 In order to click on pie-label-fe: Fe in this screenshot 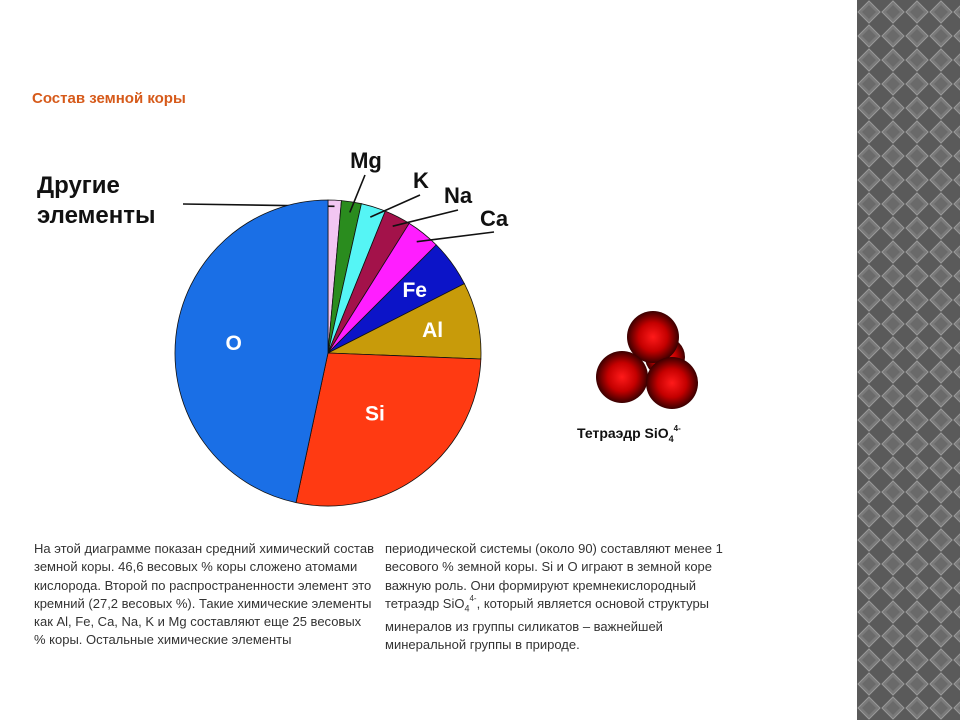, I will do `click(414, 290)`.